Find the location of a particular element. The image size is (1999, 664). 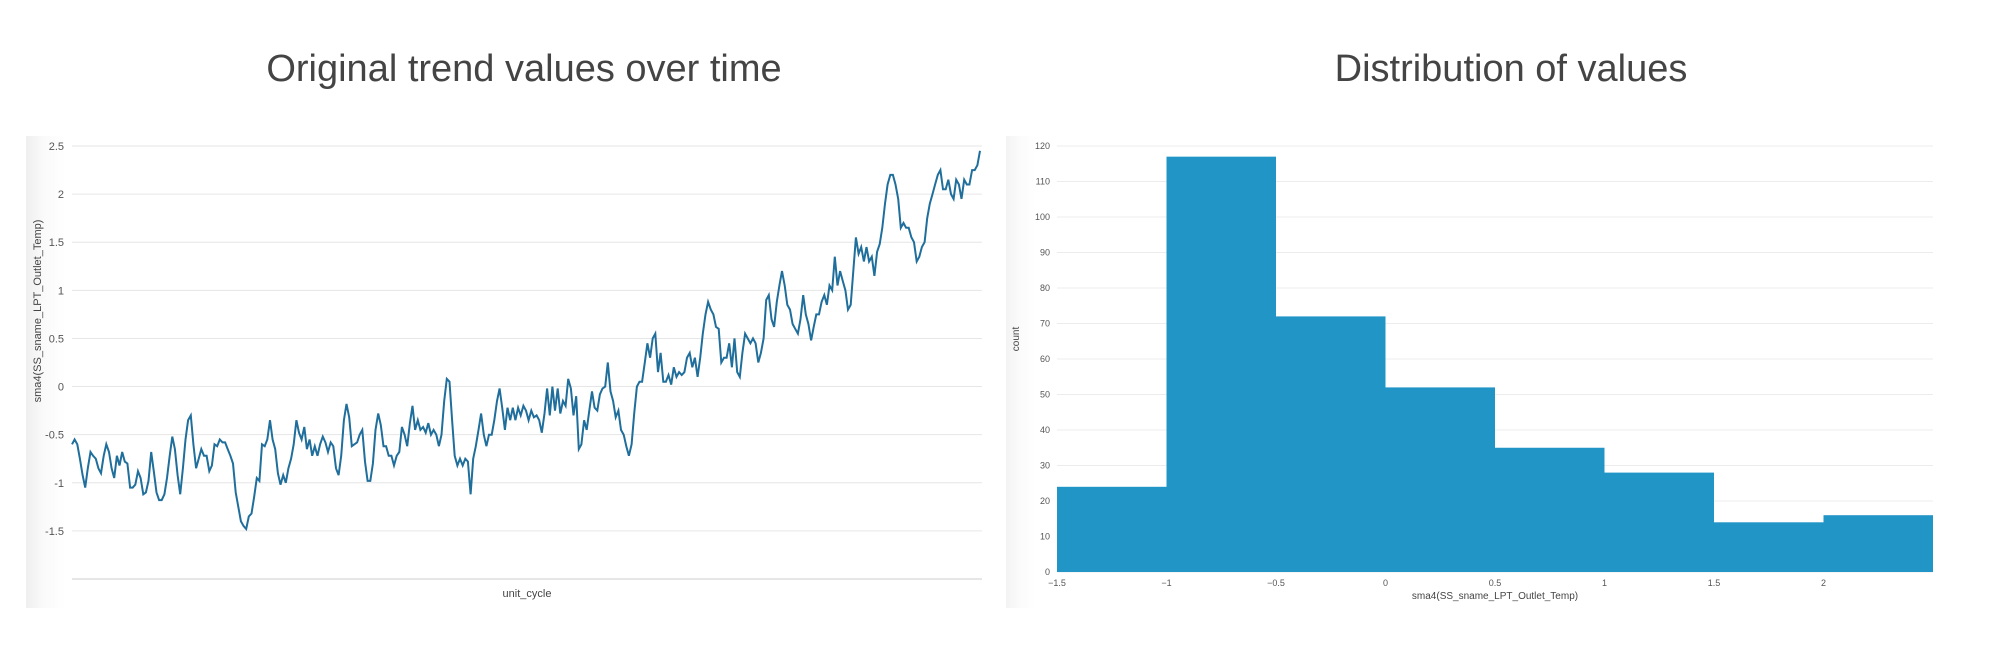

x-axis-label: sma4(SS_sname_LPT_Outlet_Temp) is located at coordinates (1495, 596).